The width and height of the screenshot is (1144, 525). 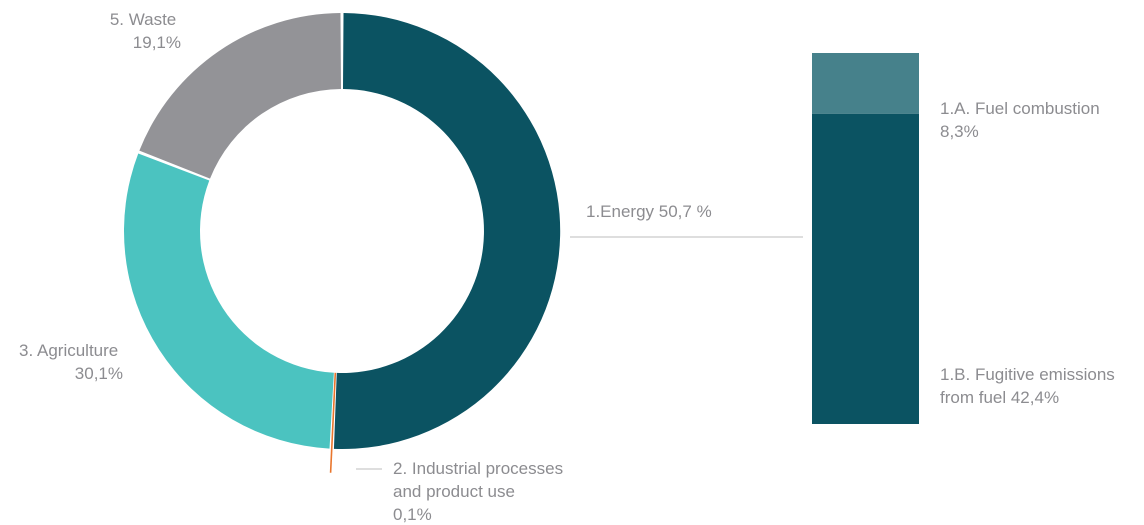 What do you see at coordinates (240, 96) in the screenshot?
I see `donut-slice-5-waste` at bounding box center [240, 96].